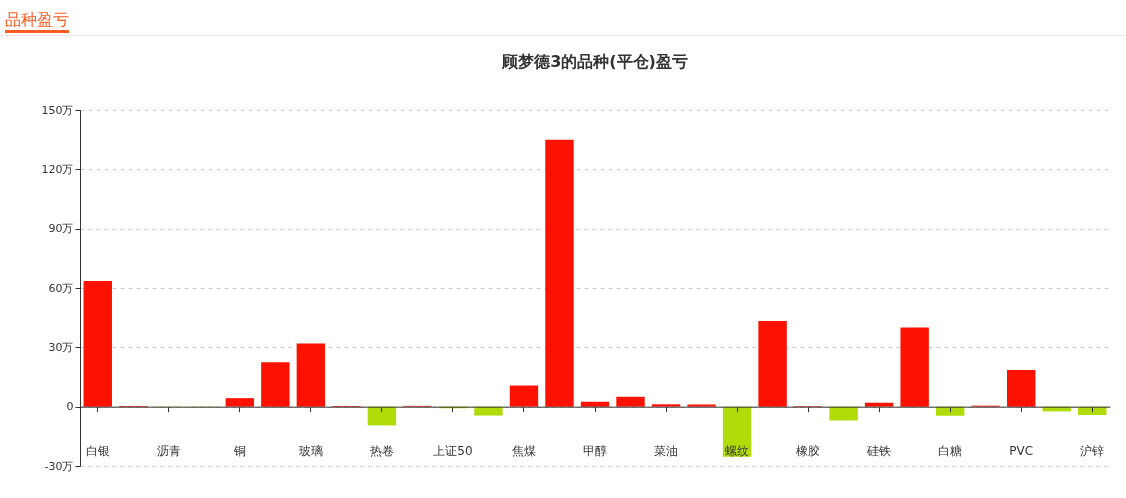 The width and height of the screenshot is (1126, 498). What do you see at coordinates (310, 451) in the screenshot?
I see `x-tick-label: 玻璃` at bounding box center [310, 451].